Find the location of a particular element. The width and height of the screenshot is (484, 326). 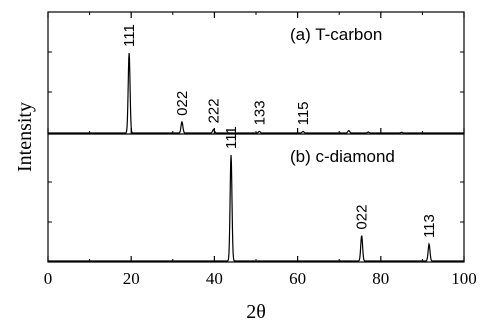

x-tick-label: 0 is located at coordinates (48, 278).